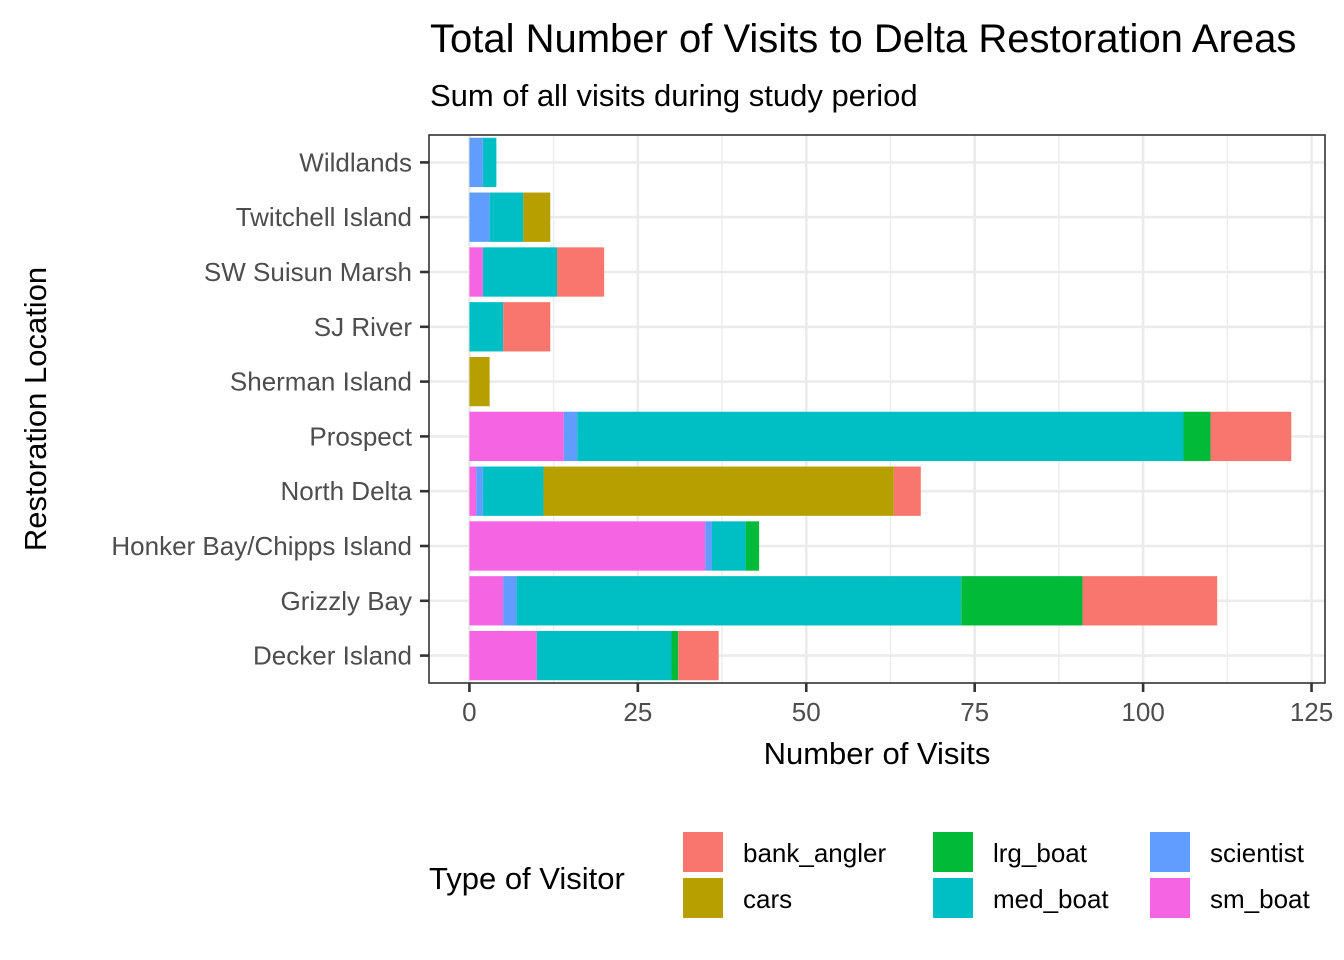 The width and height of the screenshot is (1344, 960). What do you see at coordinates (1040, 853) in the screenshot?
I see `legend-label-lrg_boat: lrg_boat` at bounding box center [1040, 853].